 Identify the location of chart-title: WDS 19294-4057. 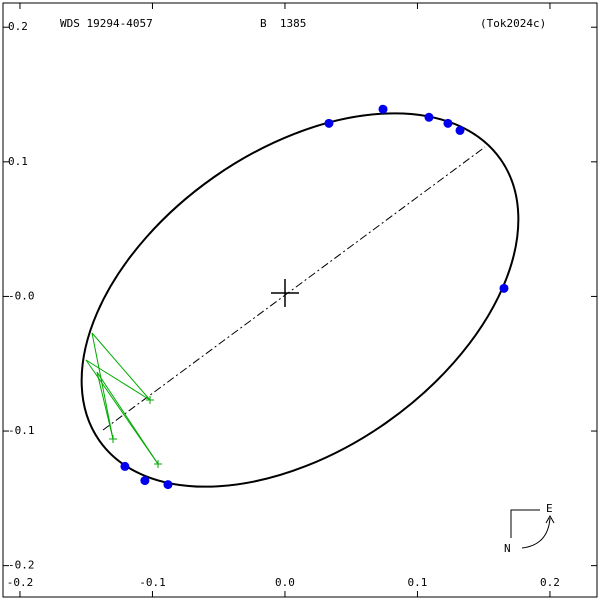
(106, 23).